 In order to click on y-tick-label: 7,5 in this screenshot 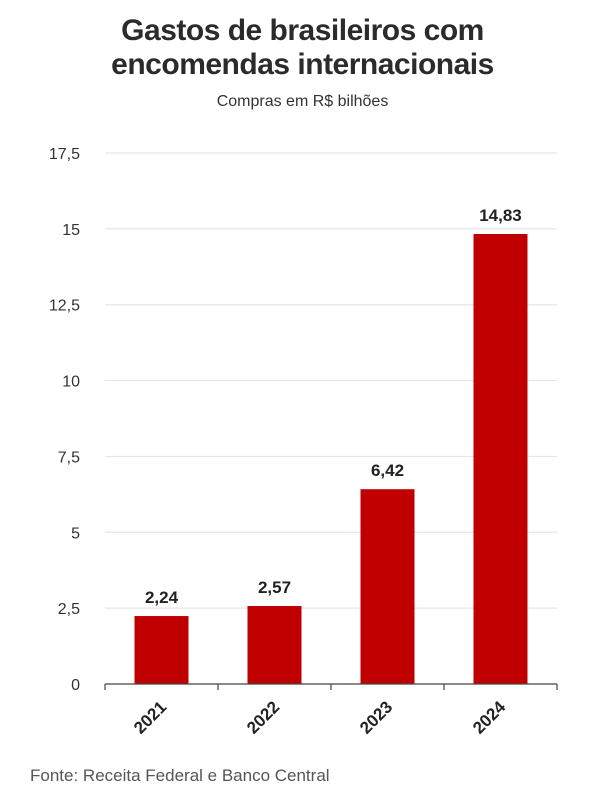, I will do `click(69, 457)`.